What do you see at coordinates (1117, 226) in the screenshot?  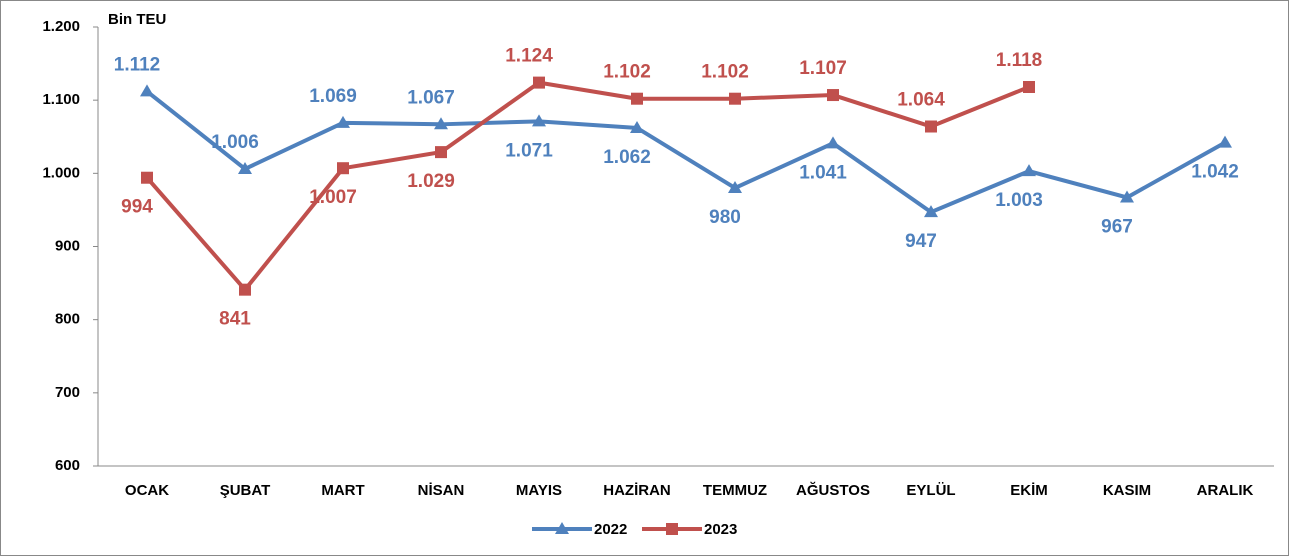 I see `value-label: 967` at bounding box center [1117, 226].